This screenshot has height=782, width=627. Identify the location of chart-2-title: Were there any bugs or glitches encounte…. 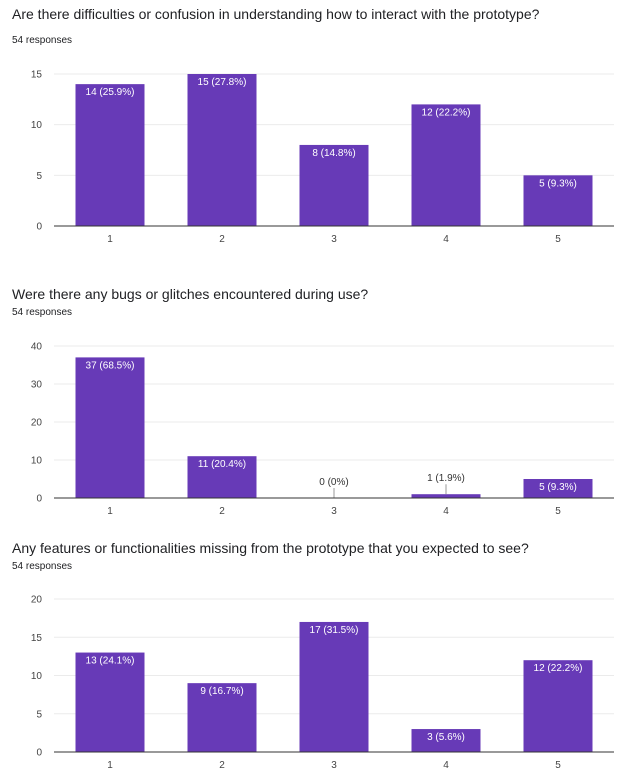
(190, 294).